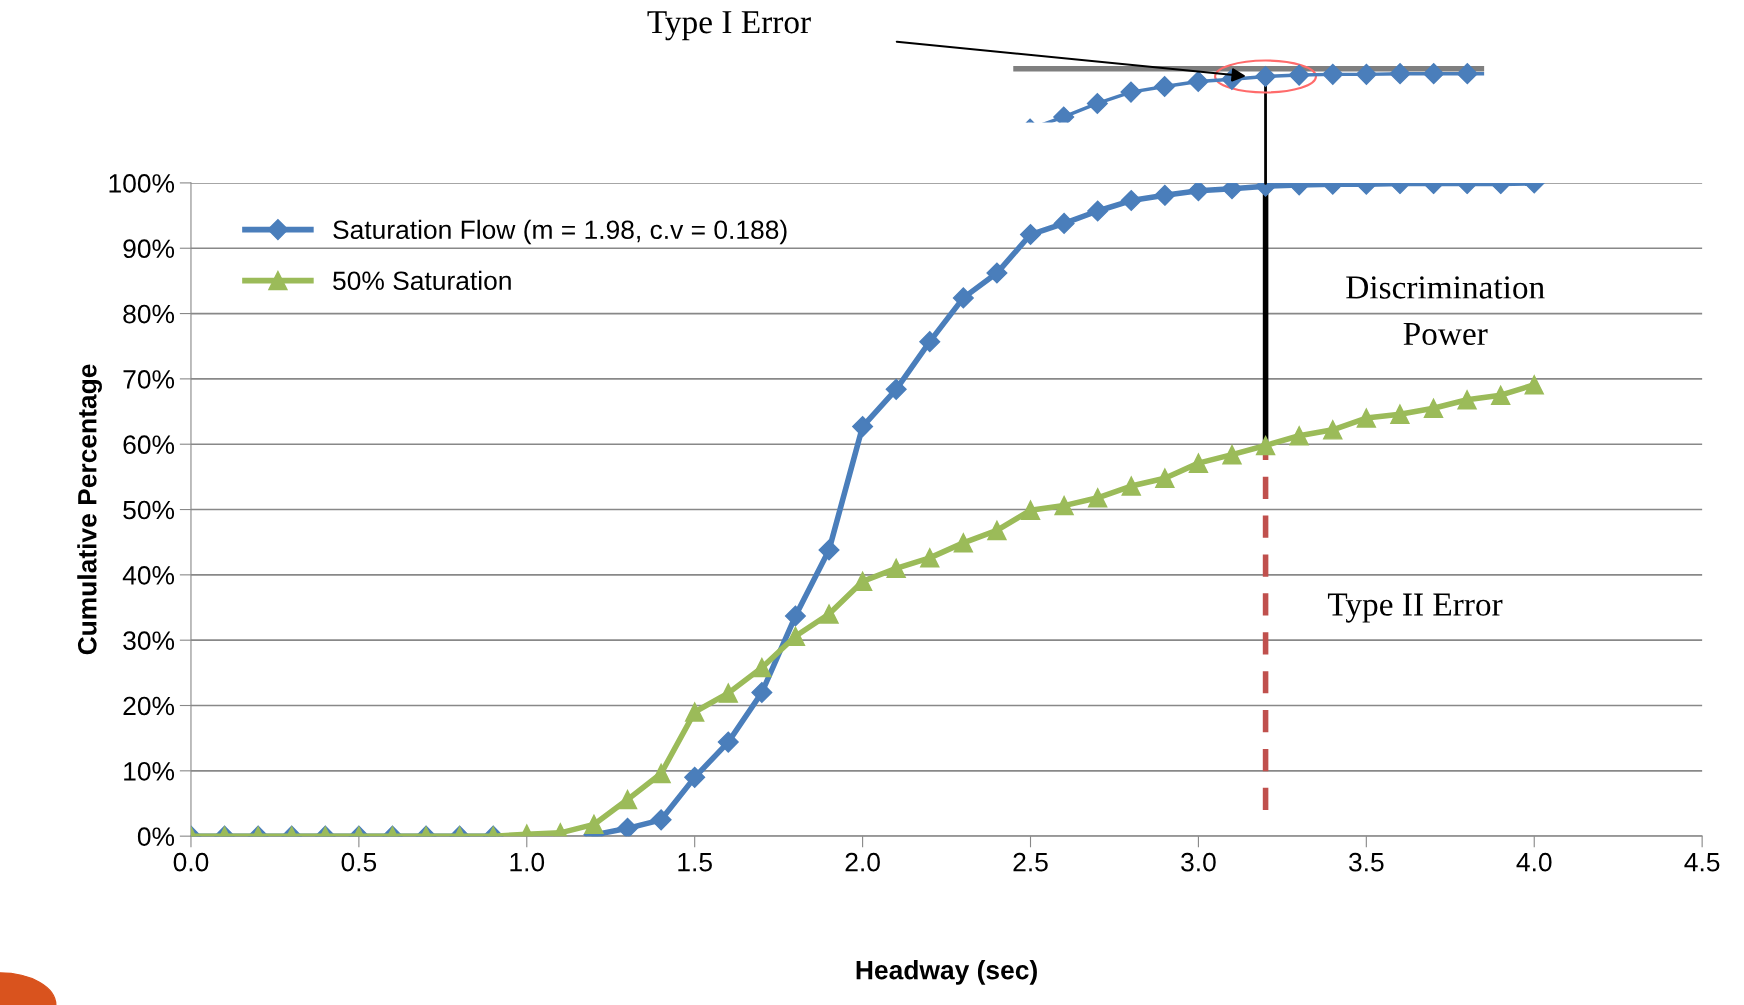 The height and width of the screenshot is (1005, 1744). Describe the element at coordinates (1030, 862) in the screenshot. I see `x-tick-label: 2.5` at that location.